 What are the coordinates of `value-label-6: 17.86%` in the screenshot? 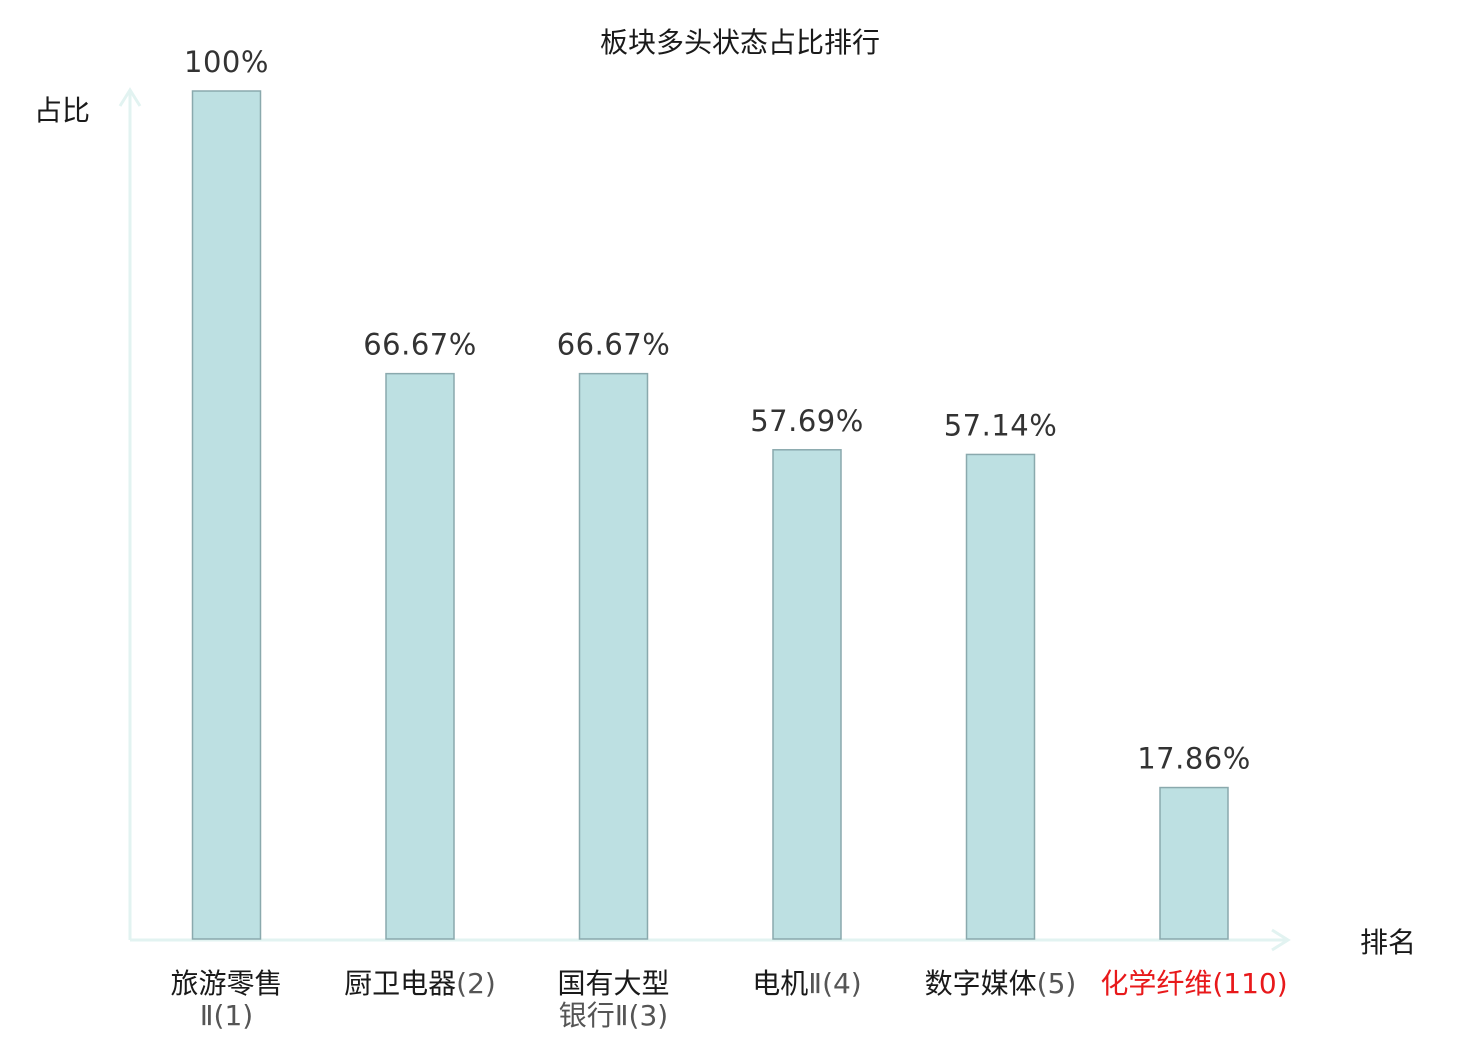 It's located at (1194, 759).